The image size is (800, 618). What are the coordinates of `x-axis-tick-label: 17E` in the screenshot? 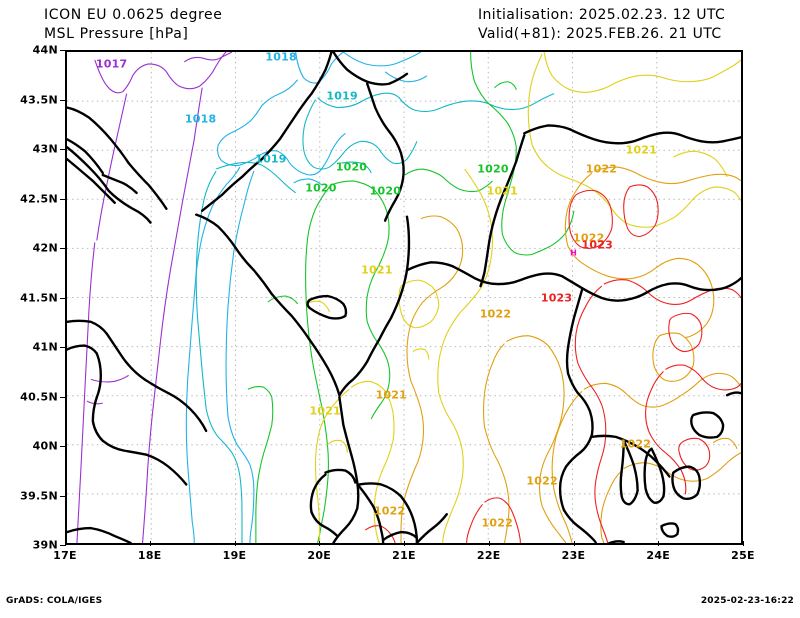 It's located at (65, 555).